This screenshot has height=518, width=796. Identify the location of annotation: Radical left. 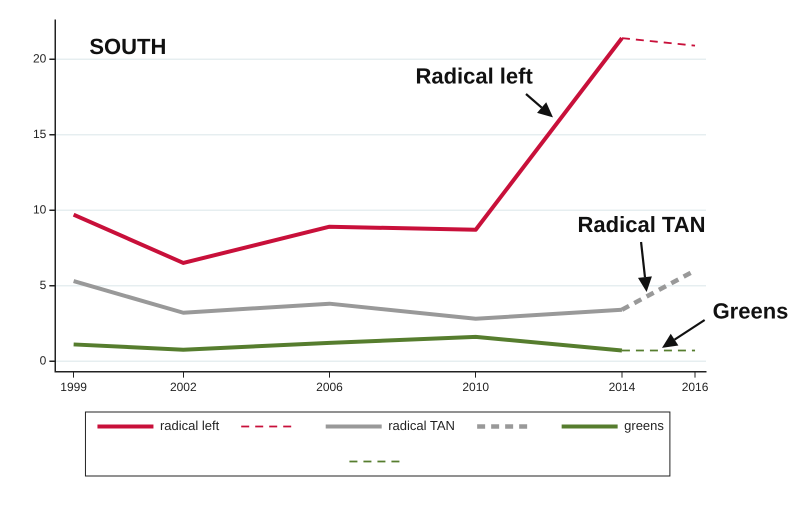
(474, 76).